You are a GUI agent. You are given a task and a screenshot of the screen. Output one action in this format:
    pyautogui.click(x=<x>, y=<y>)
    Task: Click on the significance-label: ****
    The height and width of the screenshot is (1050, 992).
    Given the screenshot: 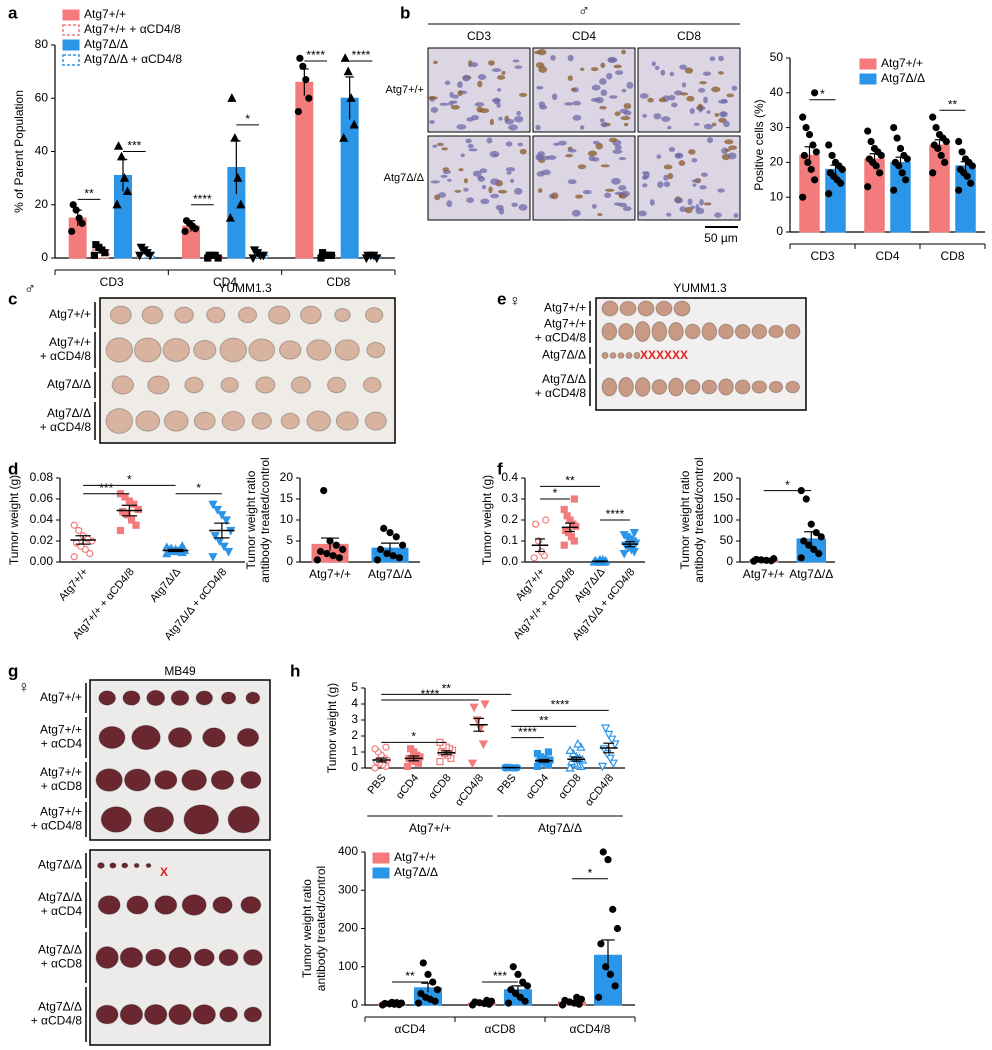 What is the action you would take?
    pyautogui.click(x=315, y=55)
    